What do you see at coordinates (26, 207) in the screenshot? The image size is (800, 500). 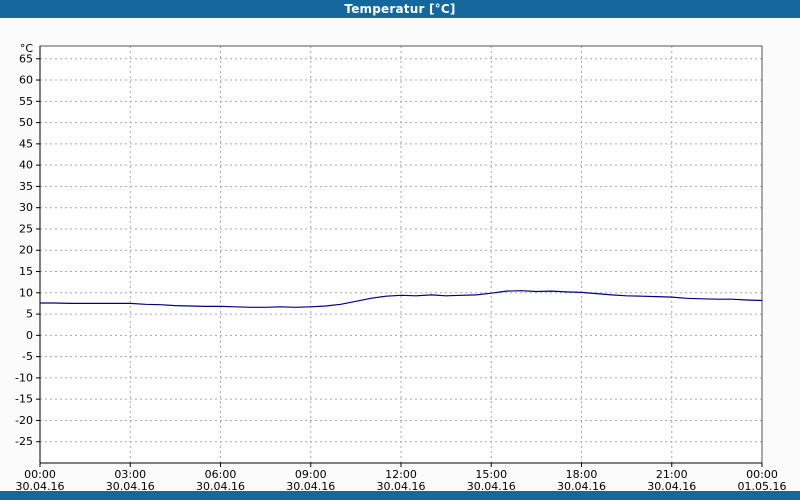 I see `svg-text: 30` at bounding box center [26, 207].